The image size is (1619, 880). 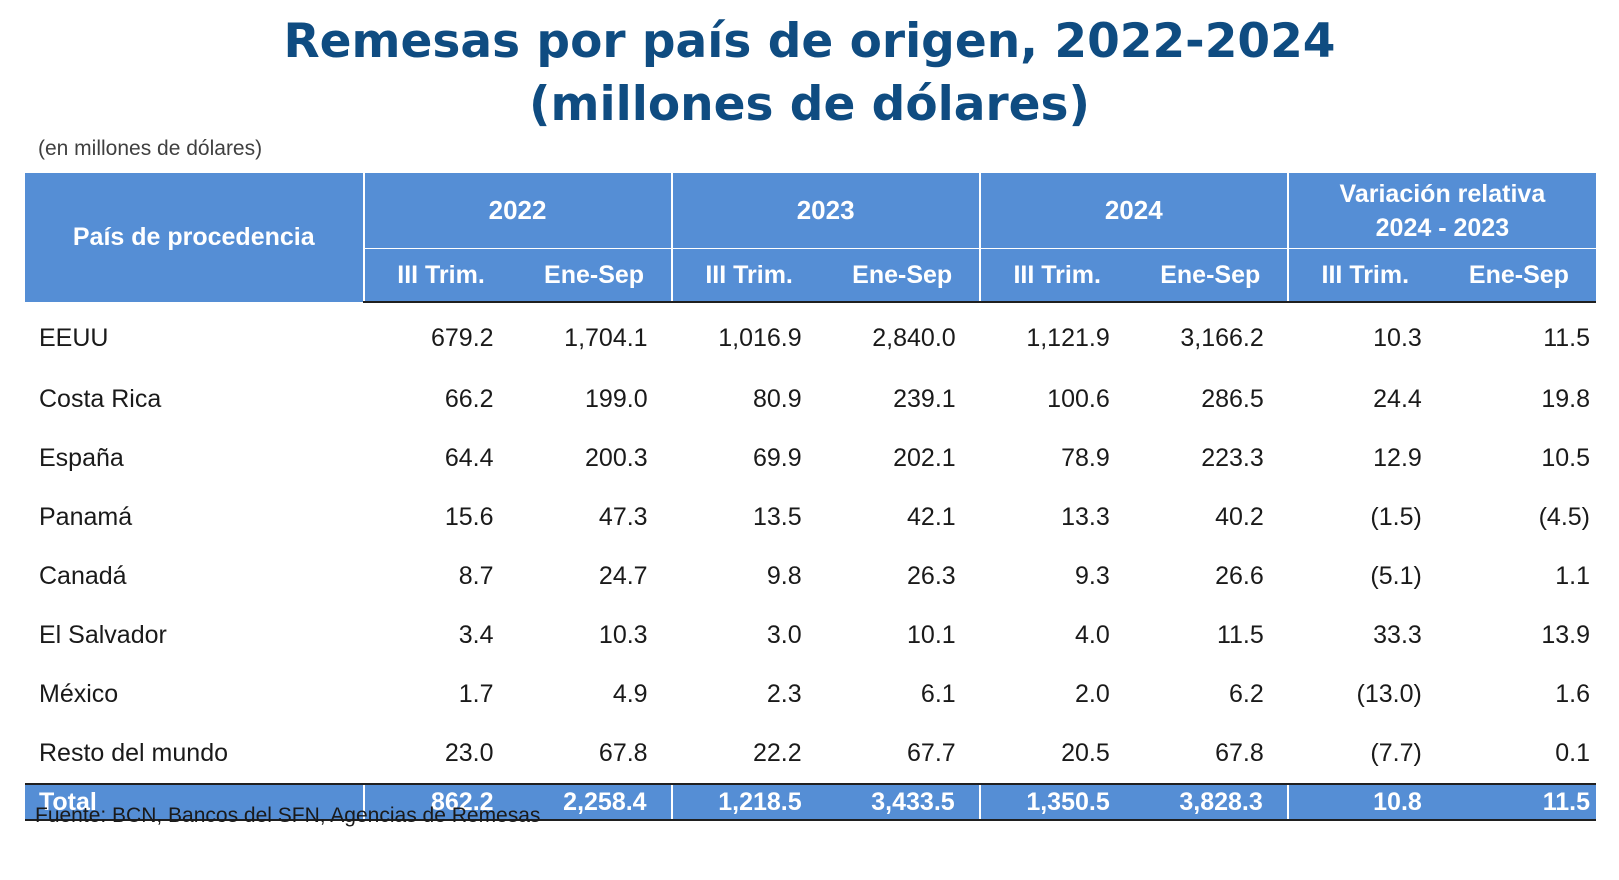 I want to click on value-cell: 1.7, so click(x=476, y=694).